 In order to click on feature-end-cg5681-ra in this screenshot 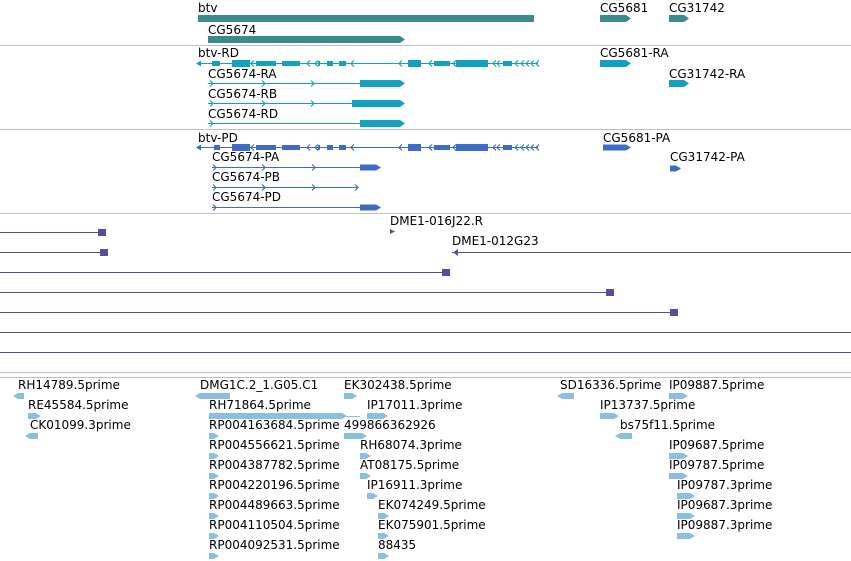, I will do `click(628, 63)`.